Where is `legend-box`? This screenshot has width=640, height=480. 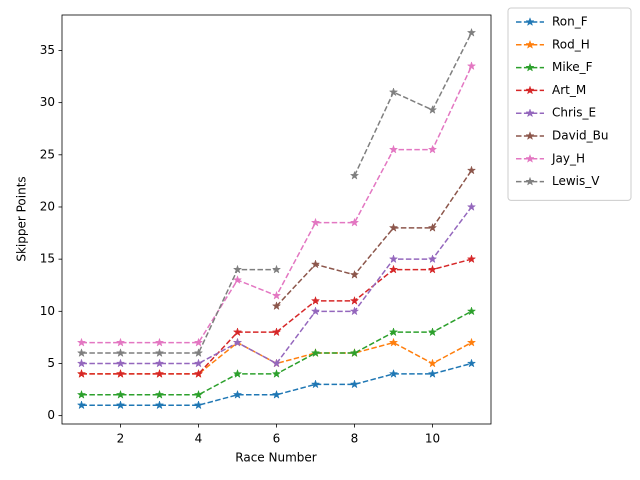
legend-box is located at coordinates (569, 104).